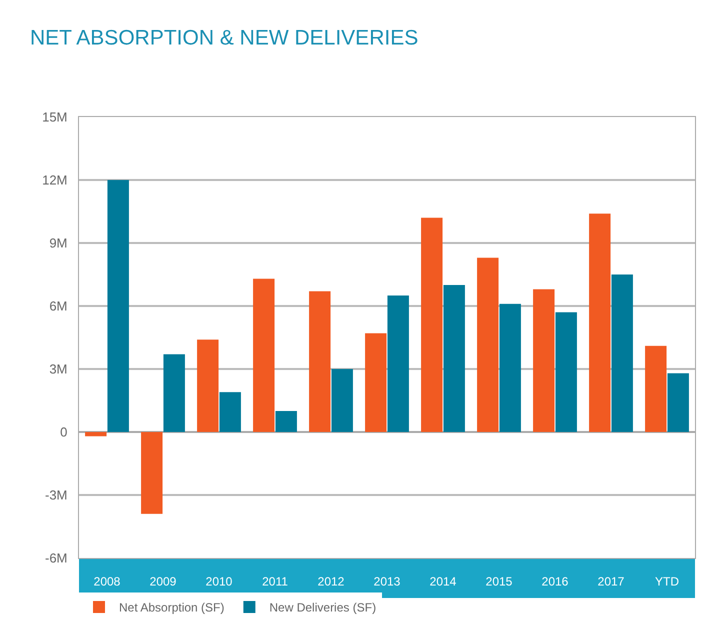 The image size is (725, 639). I want to click on y-tick-label: -6M, so click(56, 558).